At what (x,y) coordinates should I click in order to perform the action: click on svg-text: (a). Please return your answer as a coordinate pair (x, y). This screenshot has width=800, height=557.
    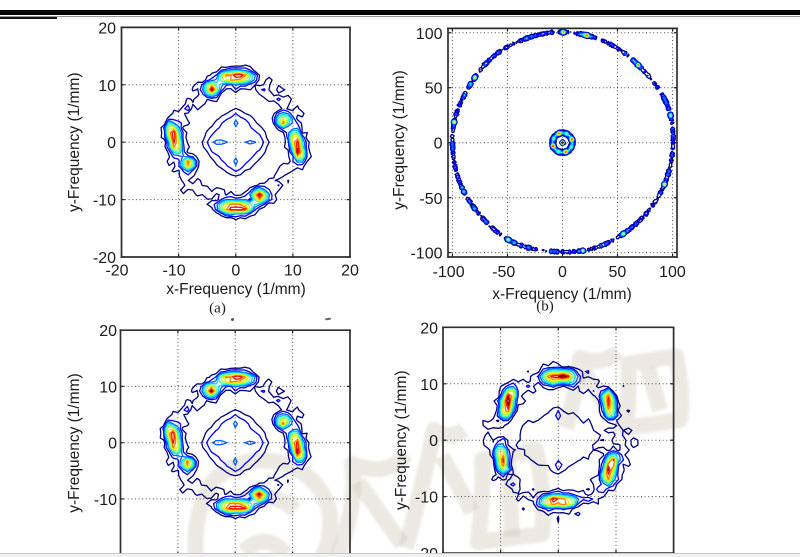
    Looking at the image, I should click on (217, 309).